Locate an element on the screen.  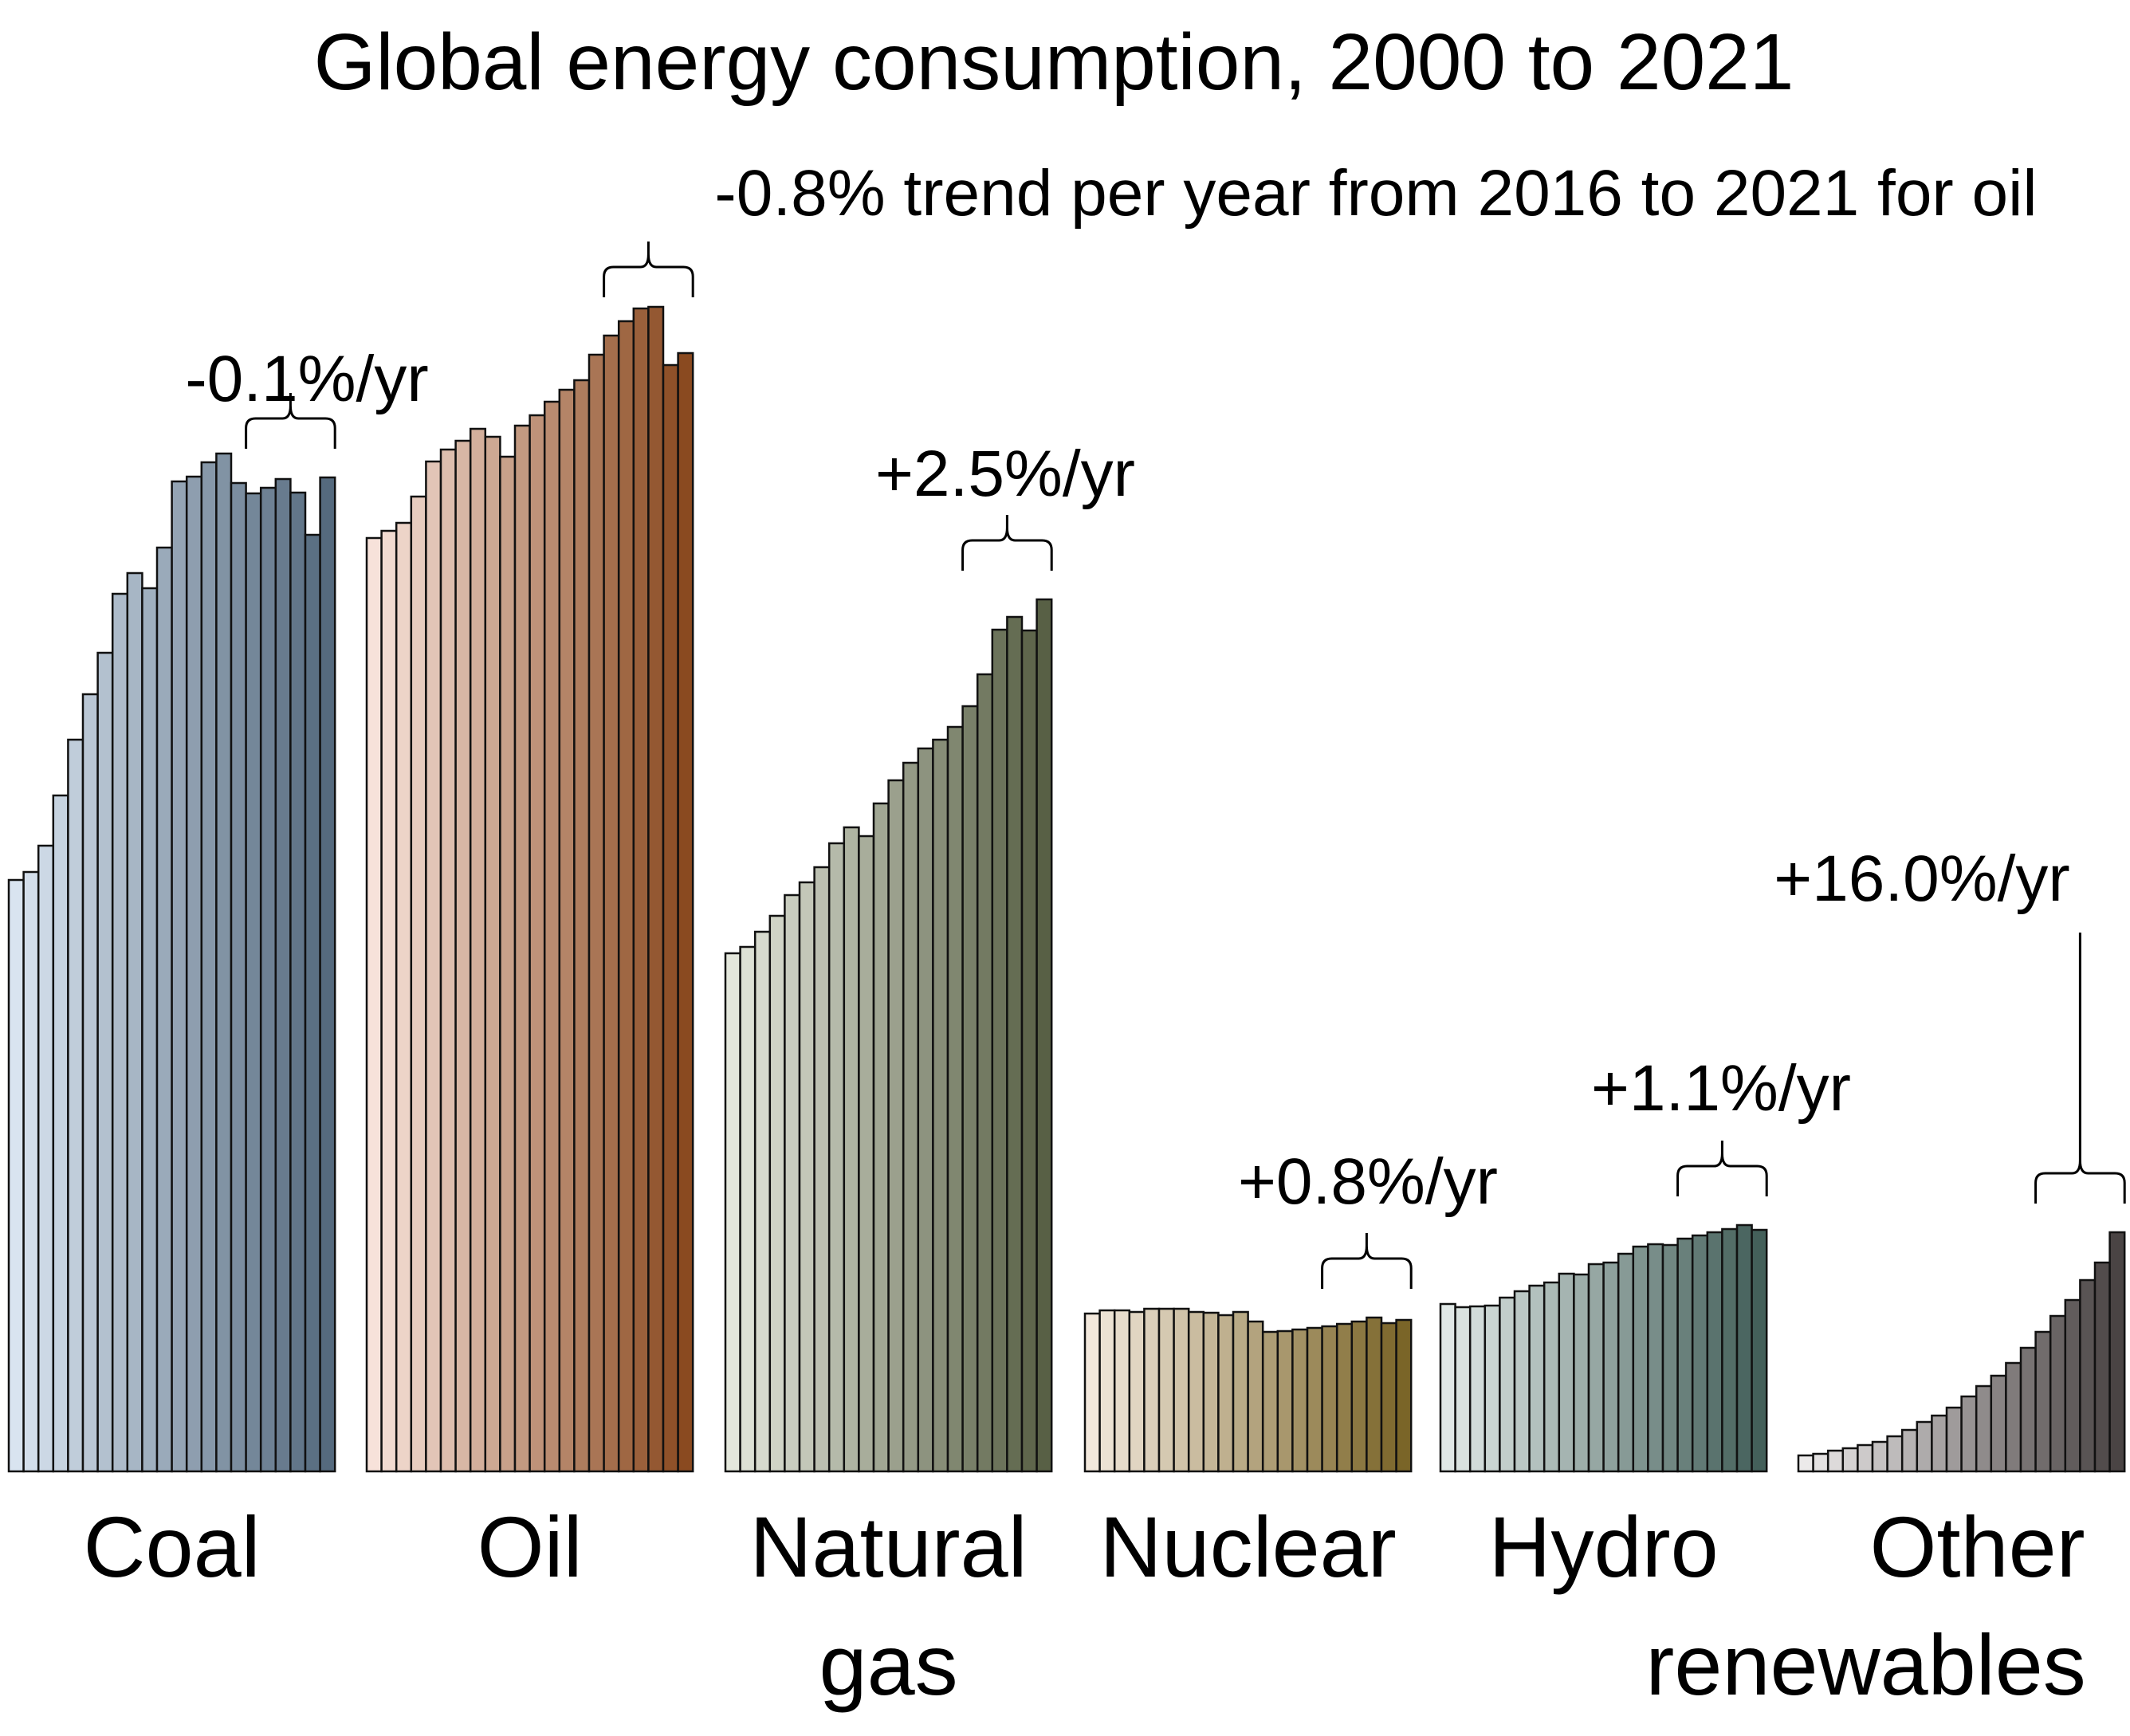
bar-other-renewables-2011 is located at coordinates (1969, 1434).